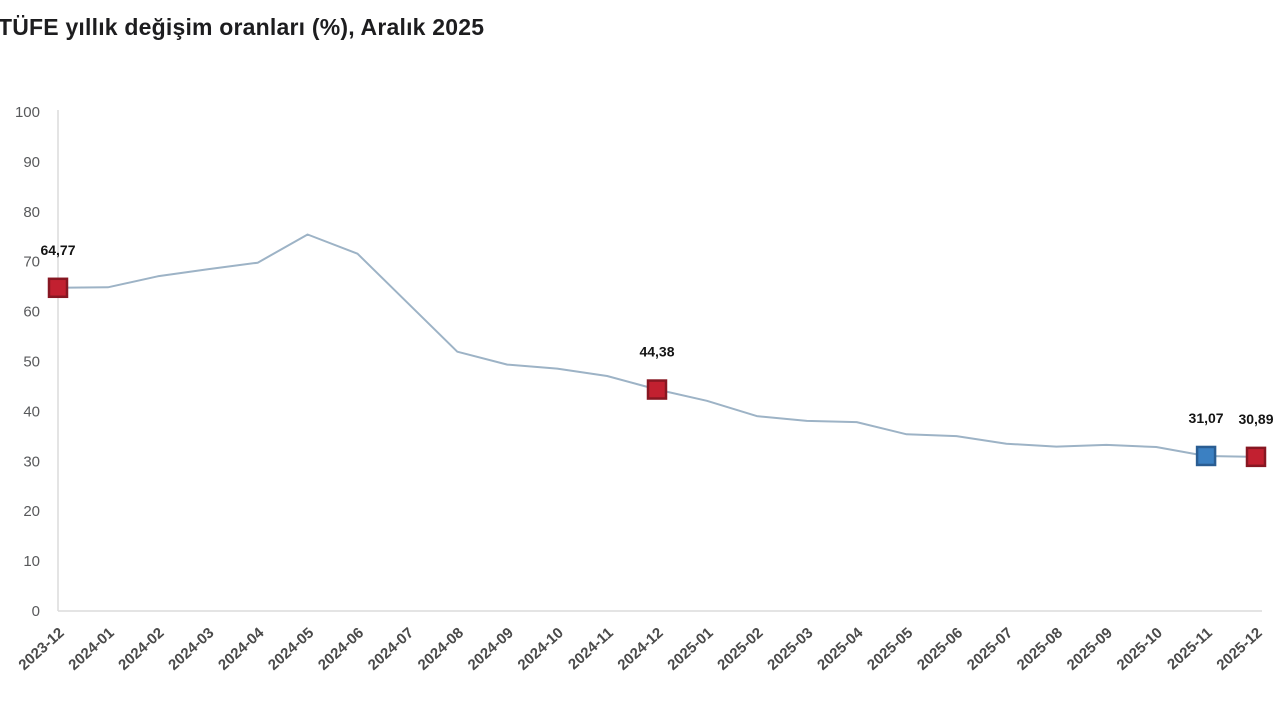  What do you see at coordinates (57, 250) in the screenshot?
I see `value-label-2023-12: 64,77` at bounding box center [57, 250].